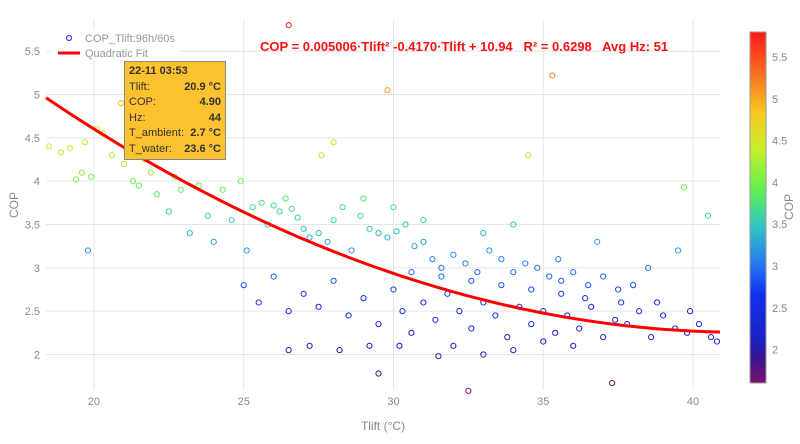 The width and height of the screenshot is (800, 444). Describe the element at coordinates (116, 54) in the screenshot. I see `legend-item-fit: Quadratic Fit` at that location.